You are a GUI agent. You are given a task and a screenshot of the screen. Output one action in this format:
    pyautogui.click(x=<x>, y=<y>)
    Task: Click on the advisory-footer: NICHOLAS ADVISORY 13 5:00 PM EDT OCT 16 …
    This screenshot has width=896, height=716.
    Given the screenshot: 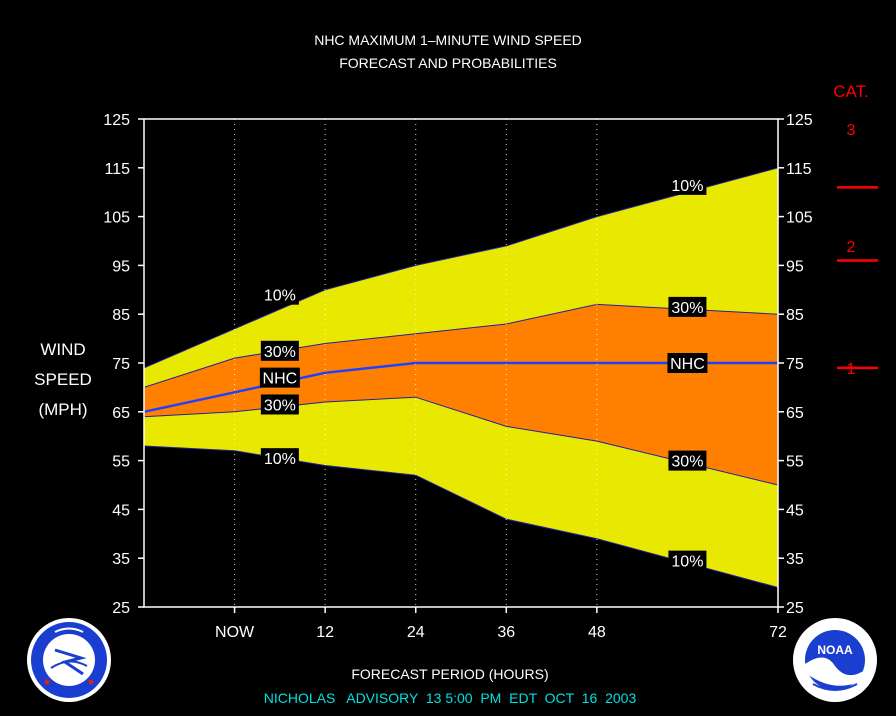 What is the action you would take?
    pyautogui.click(x=450, y=698)
    